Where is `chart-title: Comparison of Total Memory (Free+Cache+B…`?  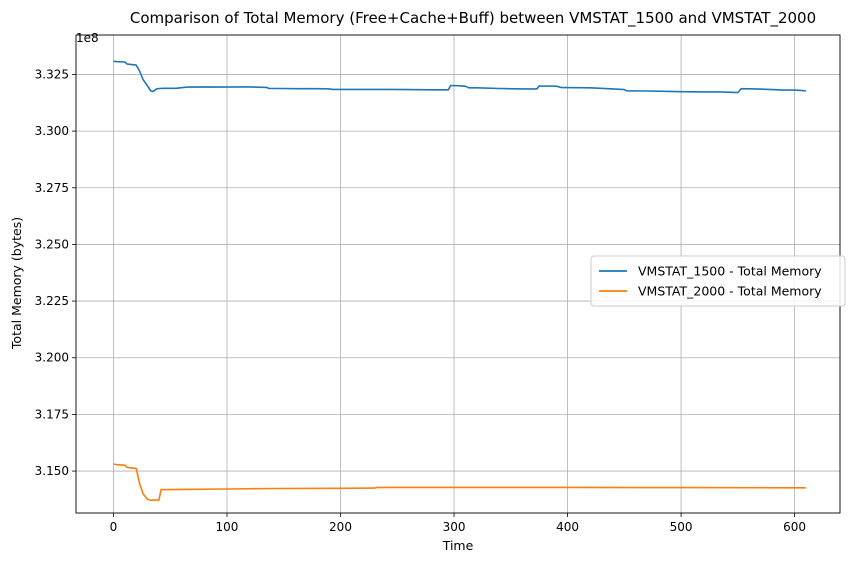 chart-title: Comparison of Total Memory (Free+Cache+B… is located at coordinates (473, 18).